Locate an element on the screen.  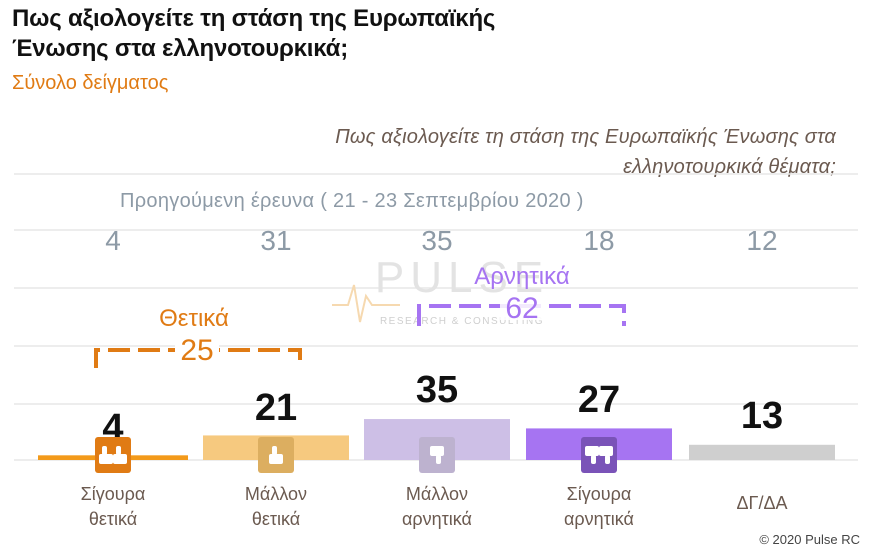
previous-value: 18 is located at coordinates (598, 240).